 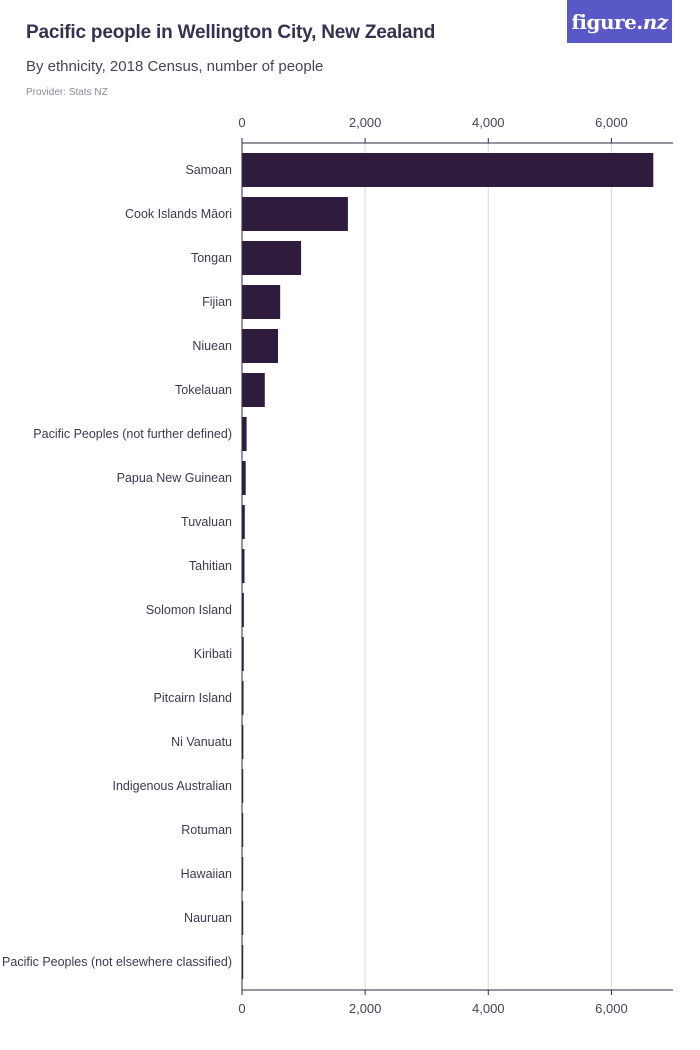 What do you see at coordinates (67, 92) in the screenshot?
I see `data-provider: Provider: Stats NZ` at bounding box center [67, 92].